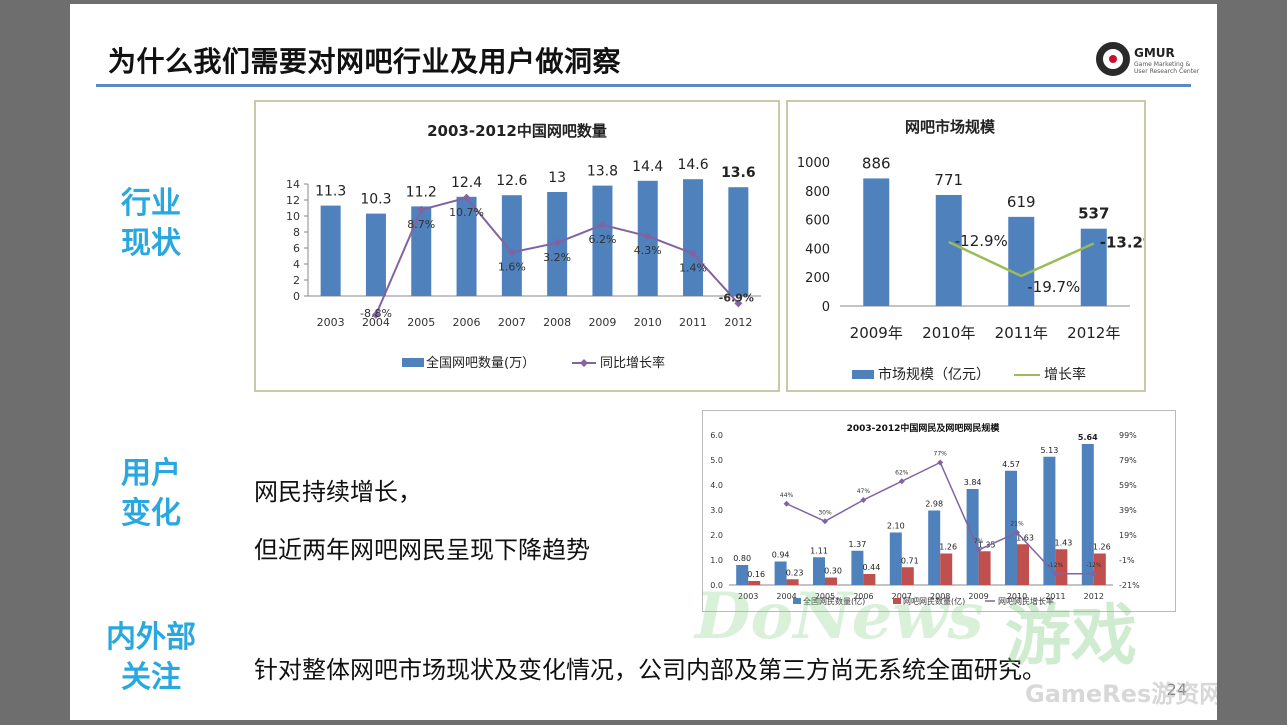 The width and height of the screenshot is (1287, 725). Describe the element at coordinates (1154, 53) in the screenshot. I see `logo-brand: GMUR` at that location.